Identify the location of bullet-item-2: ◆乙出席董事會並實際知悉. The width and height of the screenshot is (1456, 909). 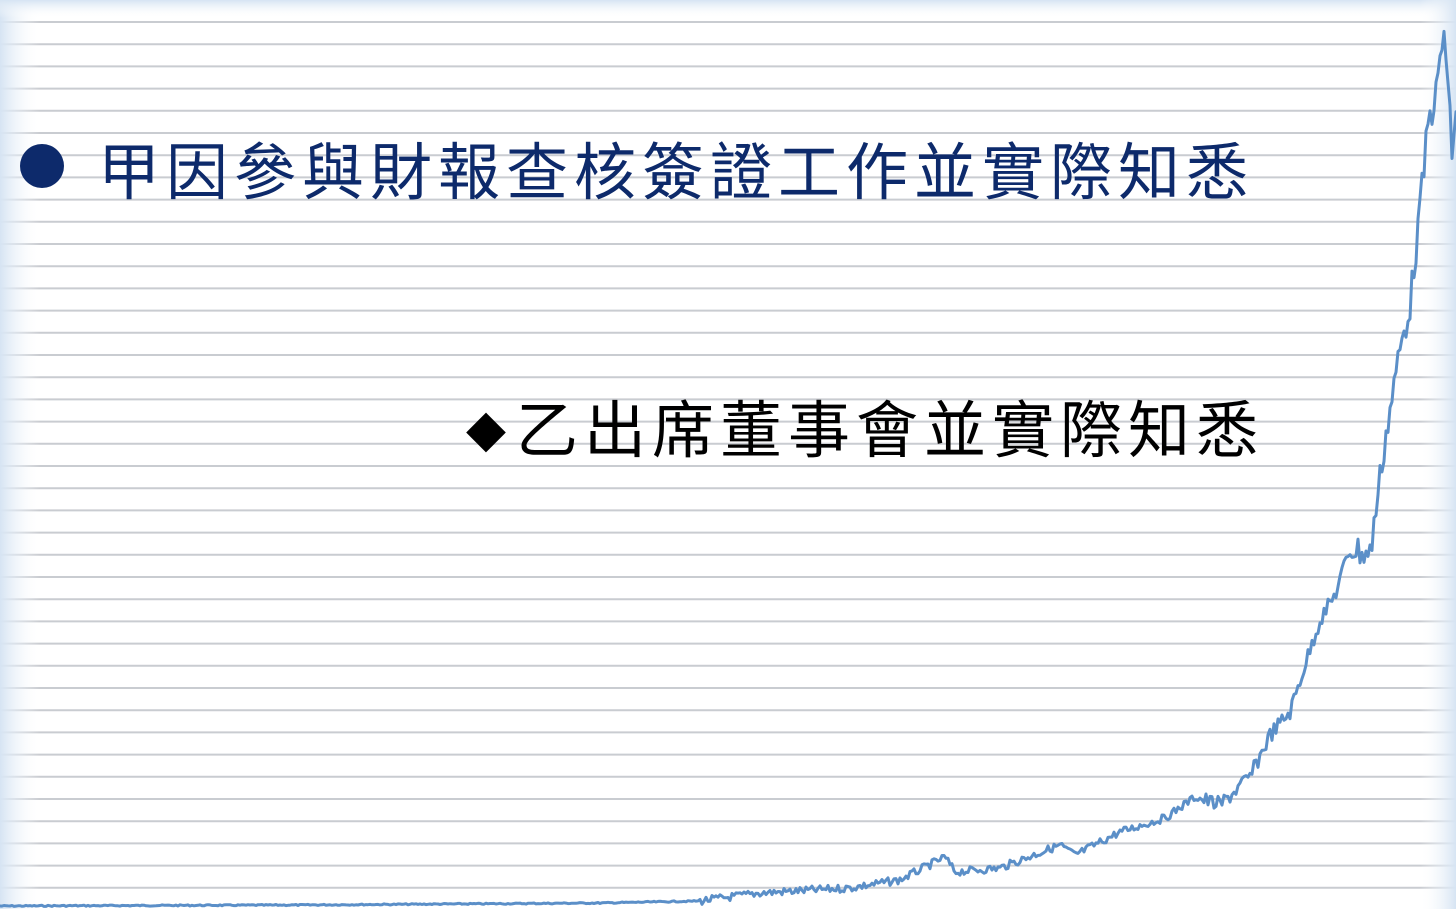
(865, 431).